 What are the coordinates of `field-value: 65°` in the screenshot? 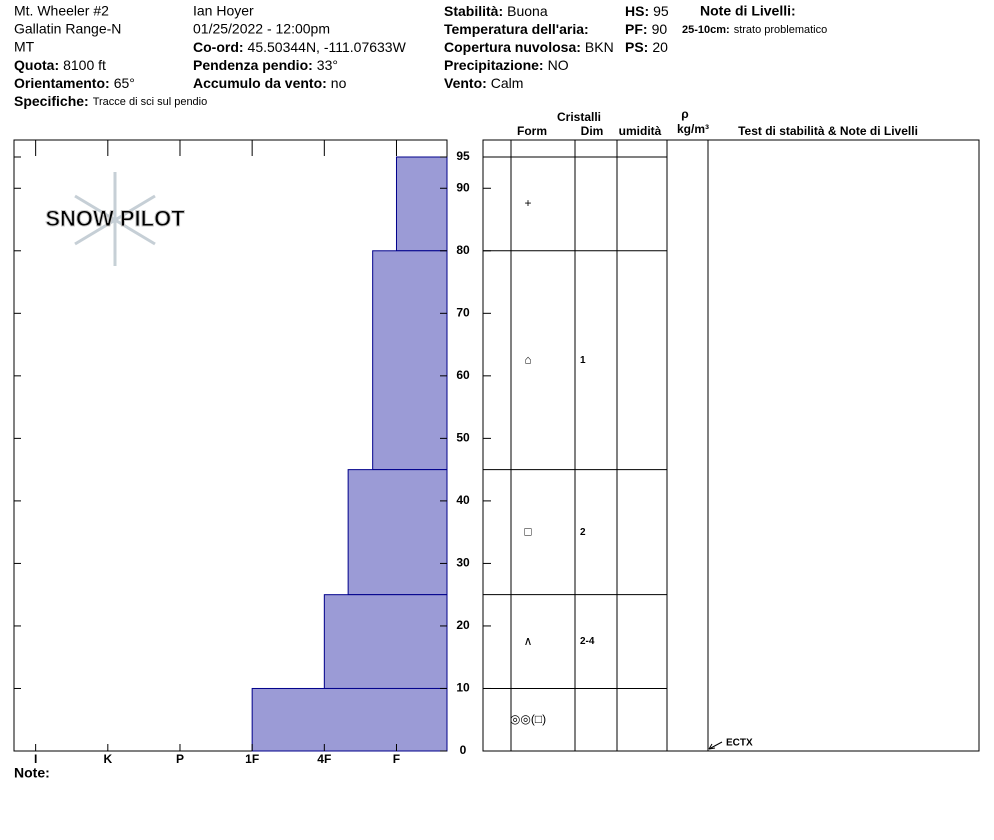 It's located at (124, 83).